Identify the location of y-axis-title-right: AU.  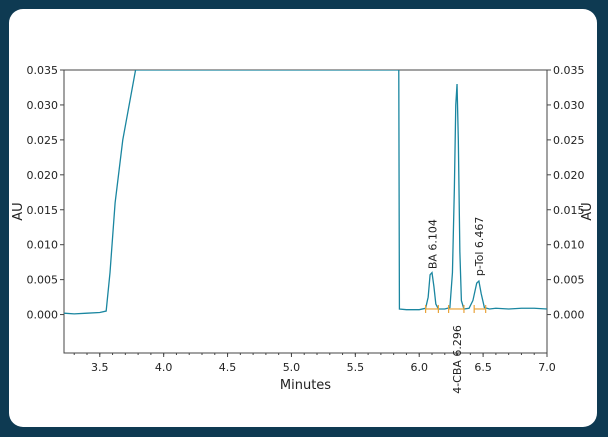
(587, 211).